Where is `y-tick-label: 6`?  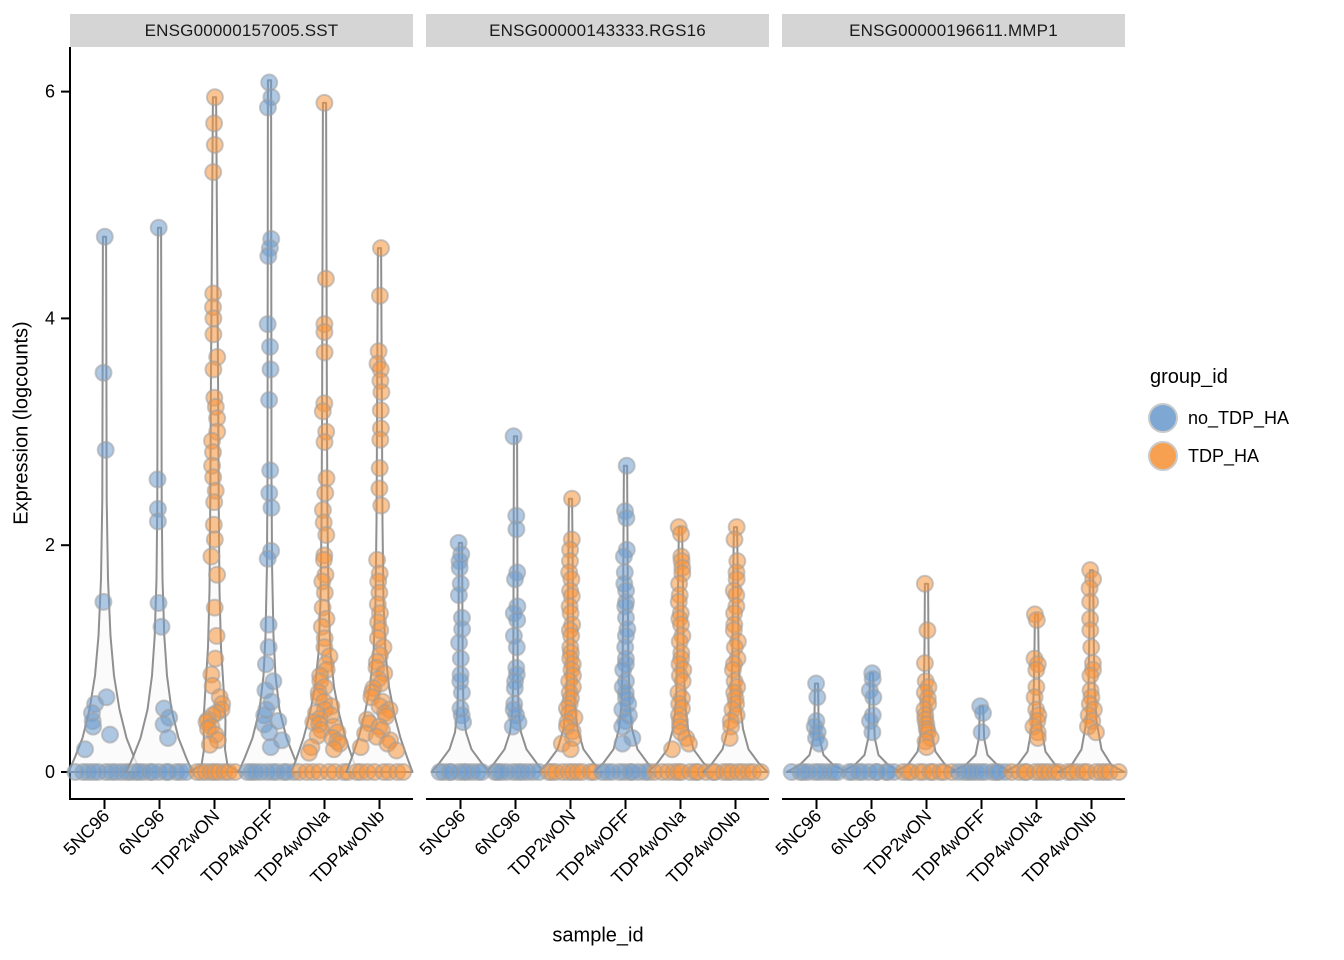
y-tick-label: 6 is located at coordinates (50, 92).